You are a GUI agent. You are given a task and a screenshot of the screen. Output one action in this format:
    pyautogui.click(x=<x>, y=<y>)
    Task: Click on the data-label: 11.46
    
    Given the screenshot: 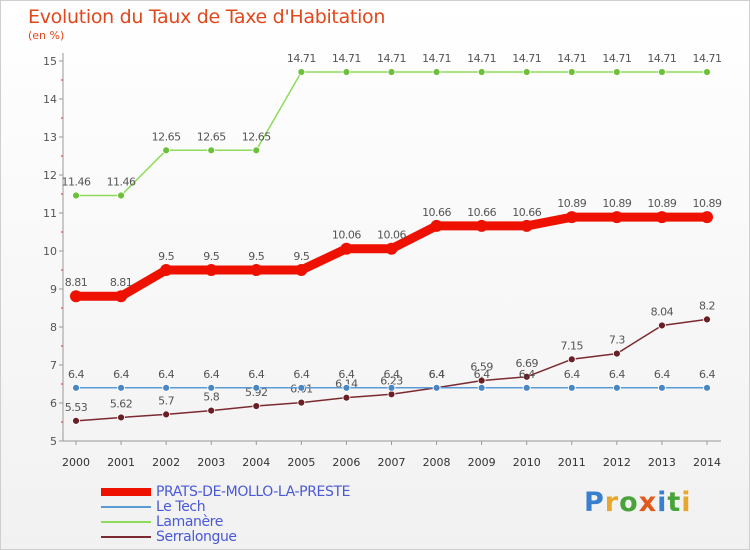 What is the action you would take?
    pyautogui.click(x=76, y=182)
    